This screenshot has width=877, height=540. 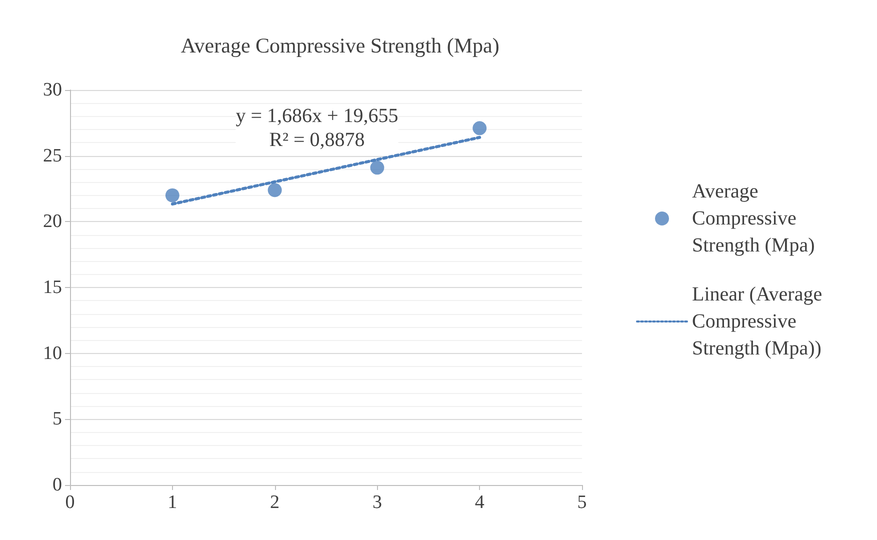 What do you see at coordinates (377, 502) in the screenshot?
I see `x-tick-label: 3` at bounding box center [377, 502].